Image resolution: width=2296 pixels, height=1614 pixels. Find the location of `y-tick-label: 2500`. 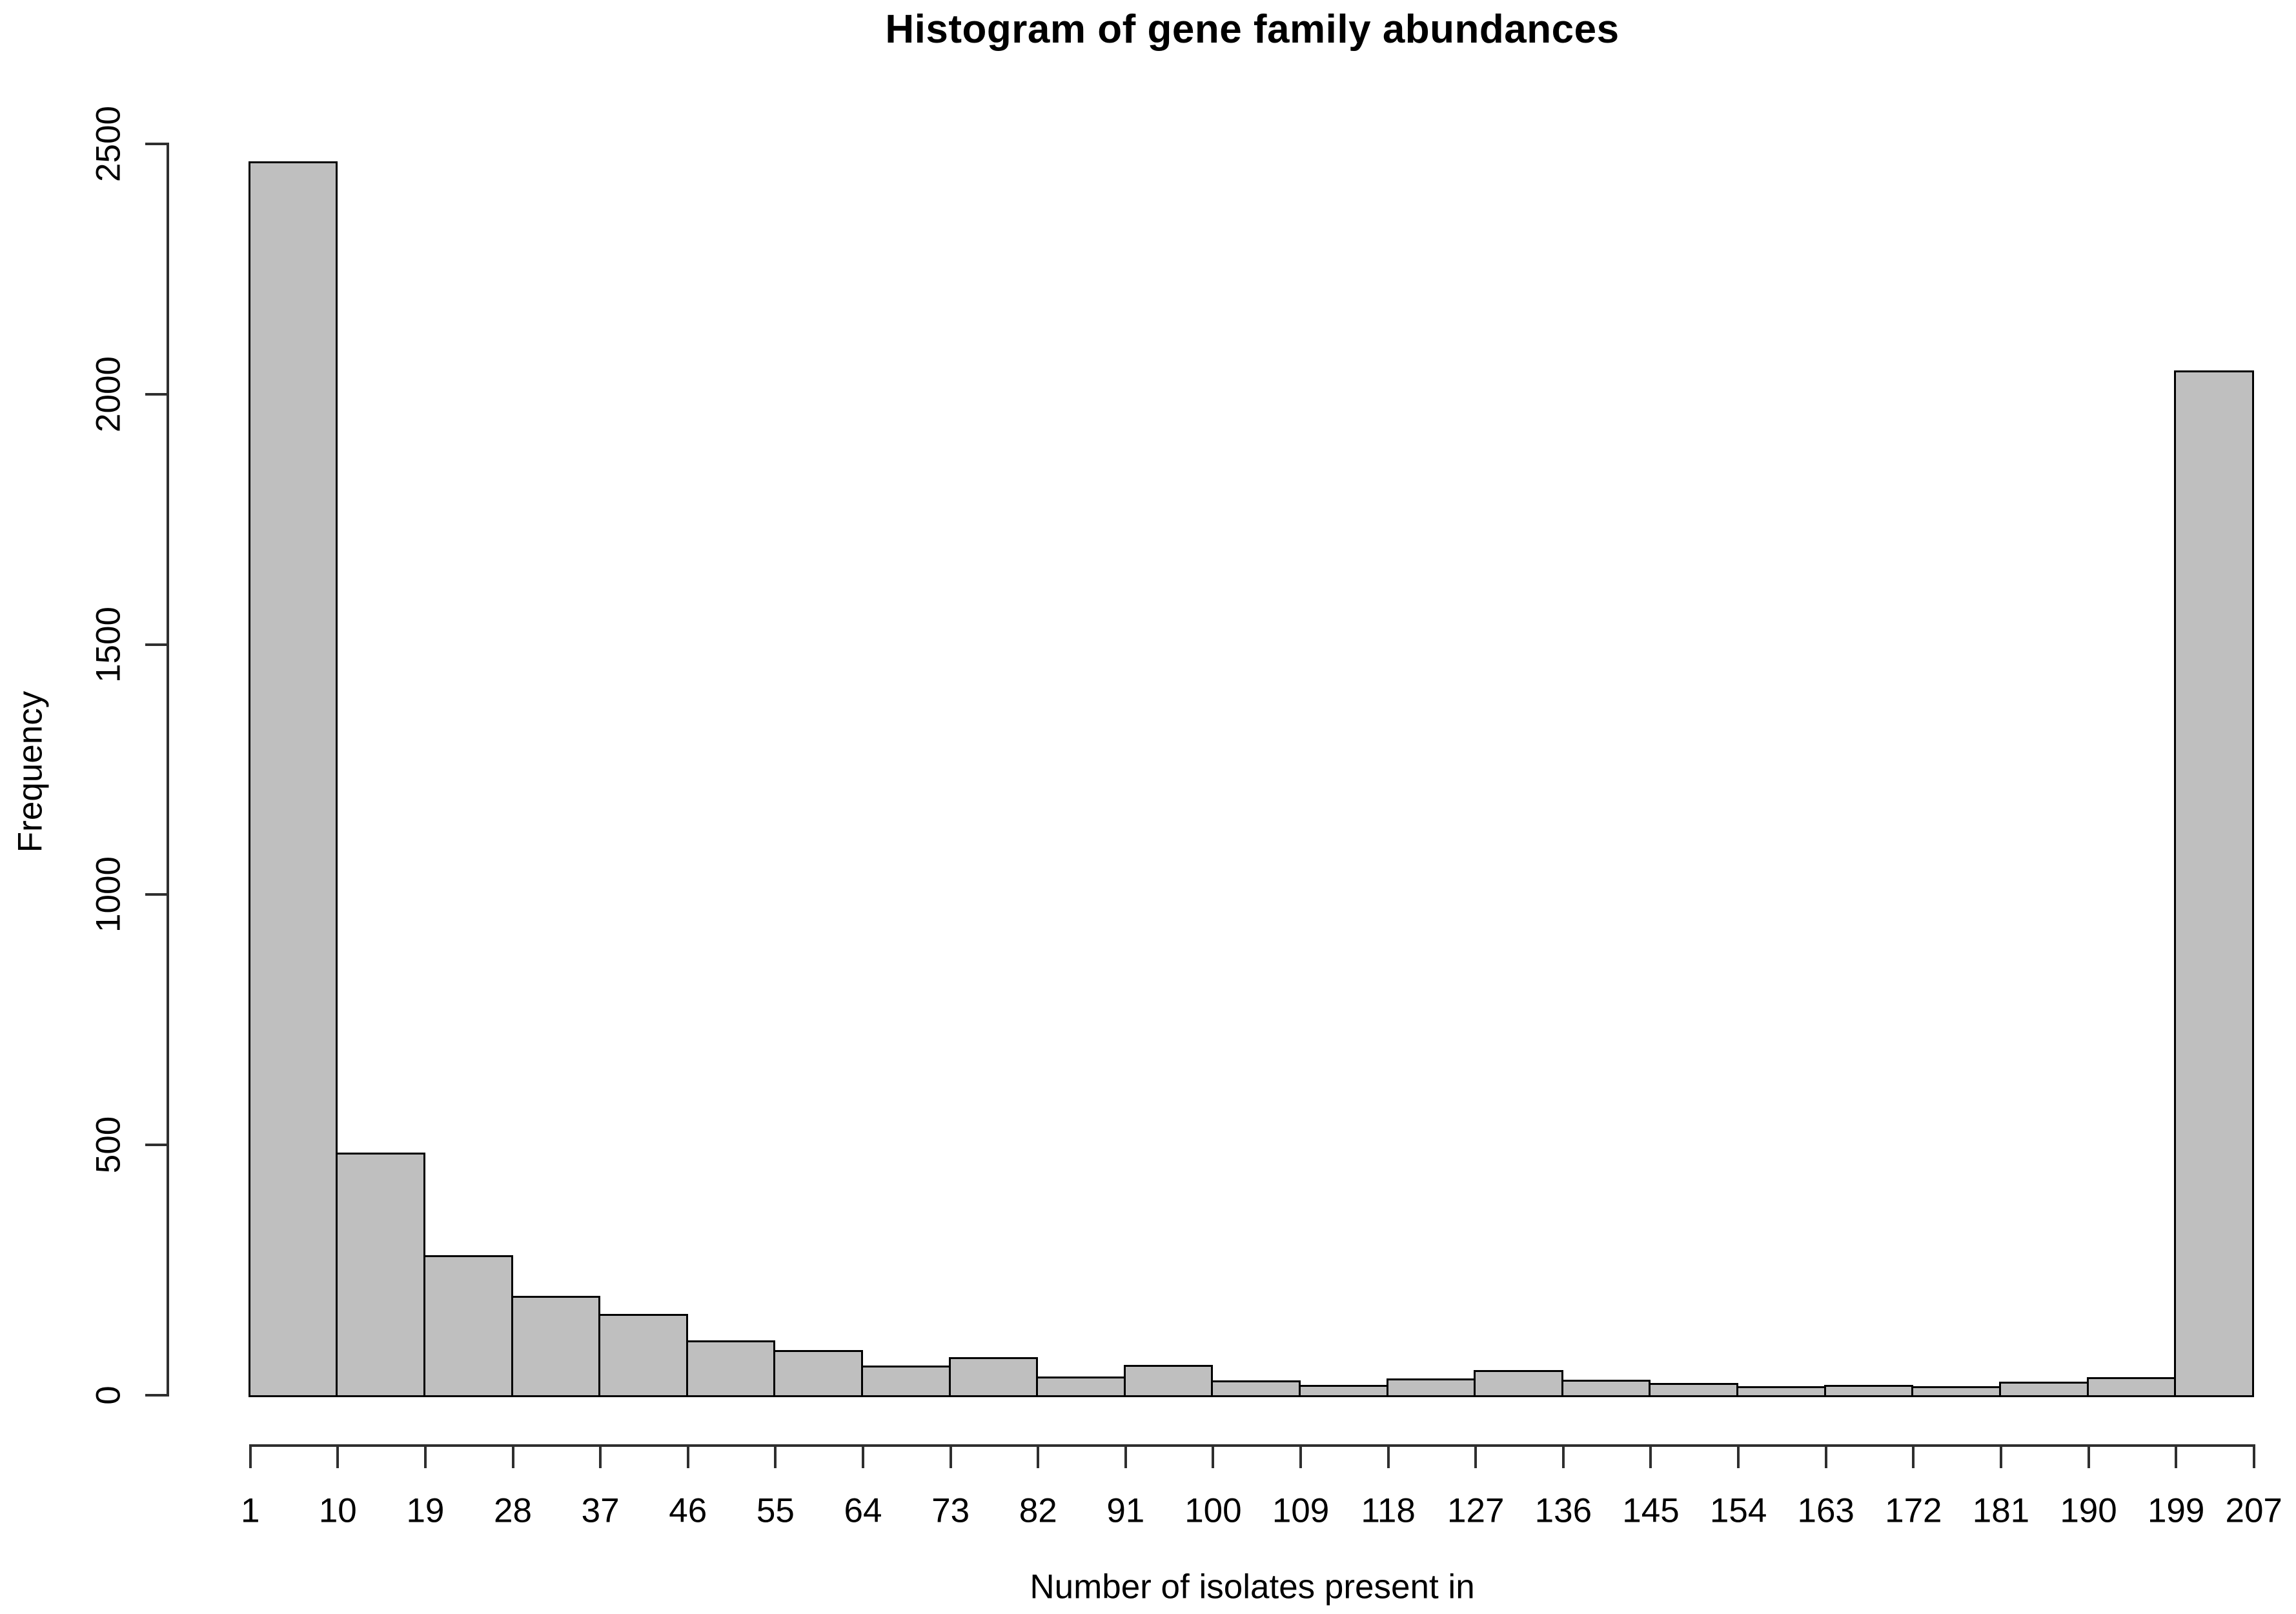

y-tick-label: 2500 is located at coordinates (108, 144).